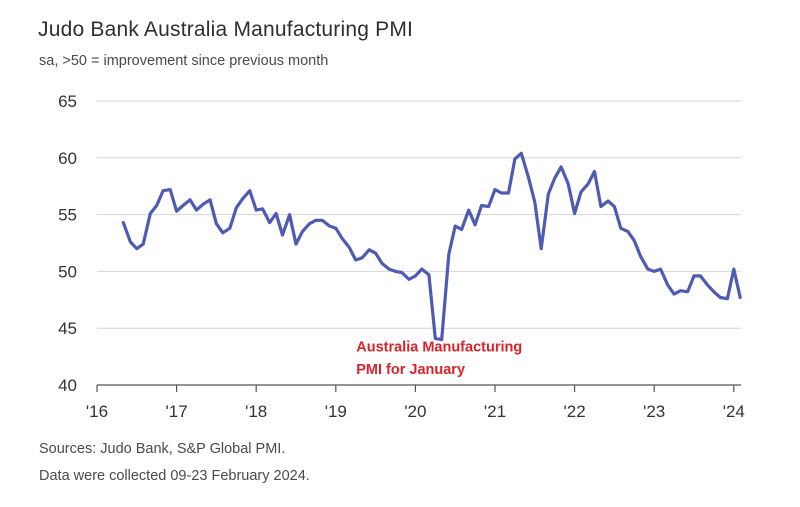 This screenshot has width=800, height=507. What do you see at coordinates (67, 328) in the screenshot?
I see `y-tick-label-45: 45` at bounding box center [67, 328].